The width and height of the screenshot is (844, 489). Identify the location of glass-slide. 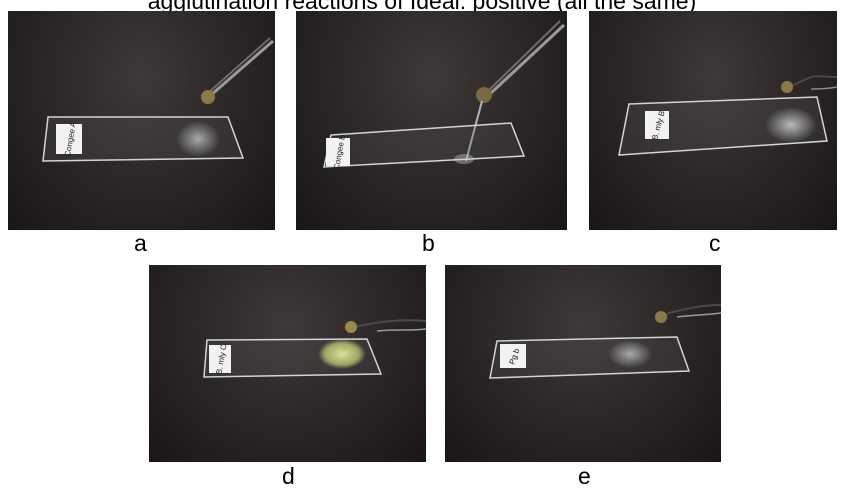
(424, 145).